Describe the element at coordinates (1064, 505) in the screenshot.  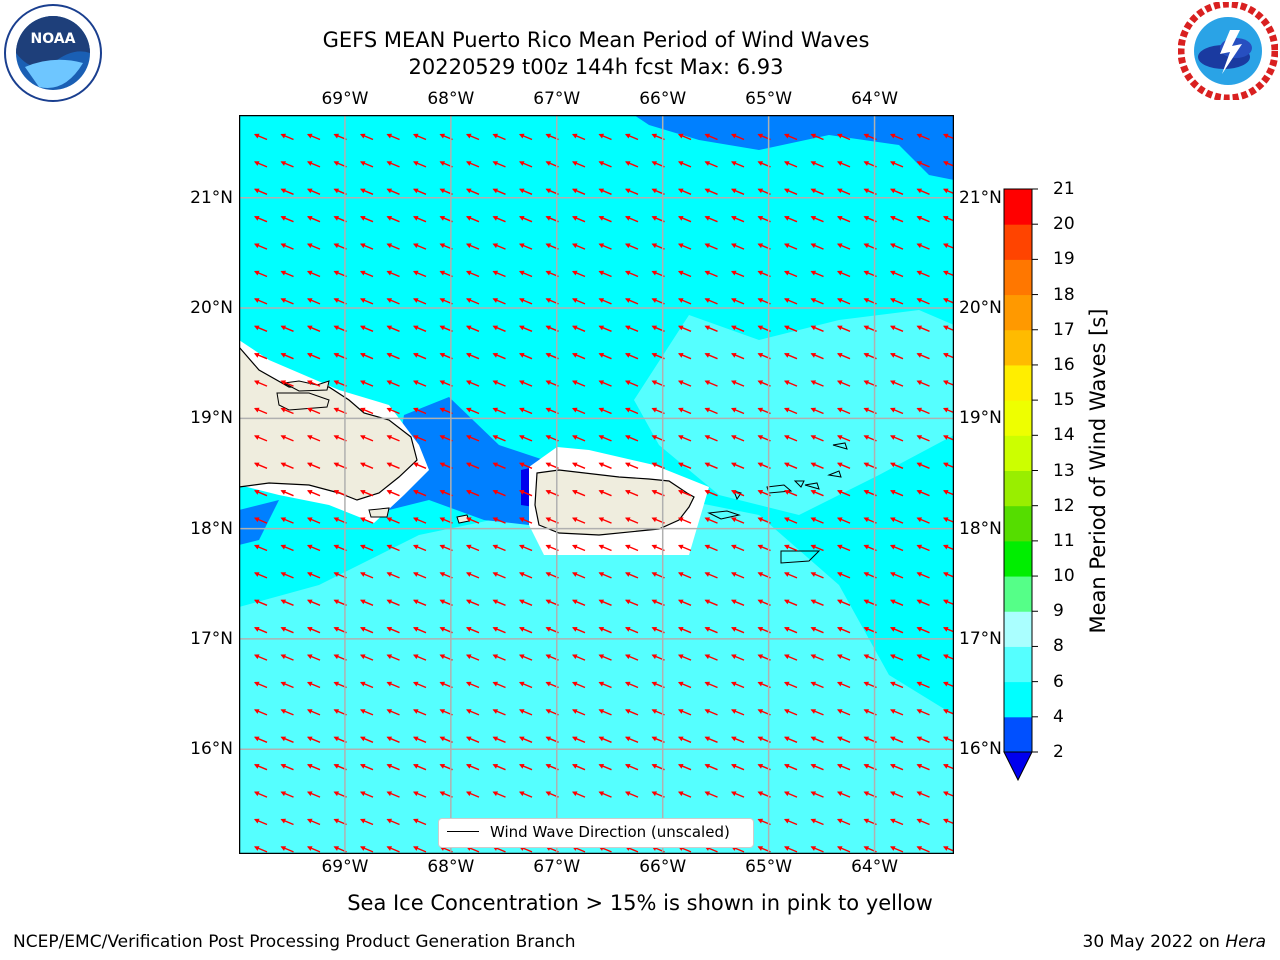
I see `colorbar-tick-label: 12` at that location.